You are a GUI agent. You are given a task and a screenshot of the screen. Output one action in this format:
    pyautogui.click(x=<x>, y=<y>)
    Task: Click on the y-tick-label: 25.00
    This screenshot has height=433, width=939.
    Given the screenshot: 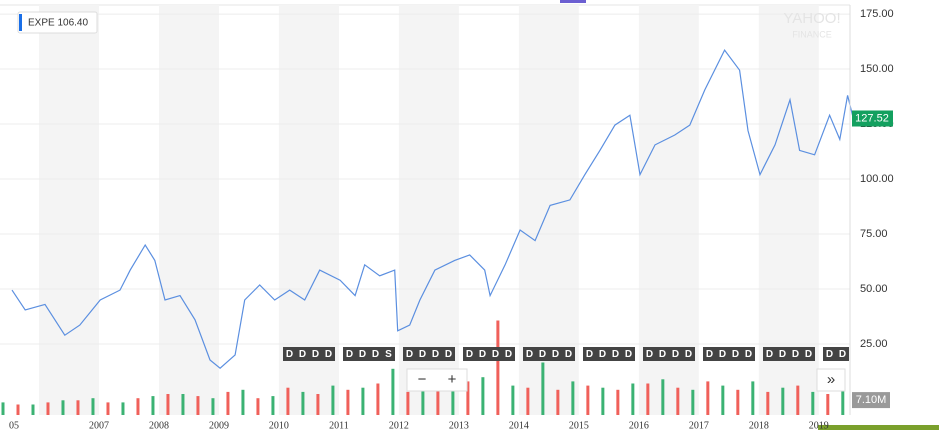 What is the action you would take?
    pyautogui.click(x=874, y=344)
    